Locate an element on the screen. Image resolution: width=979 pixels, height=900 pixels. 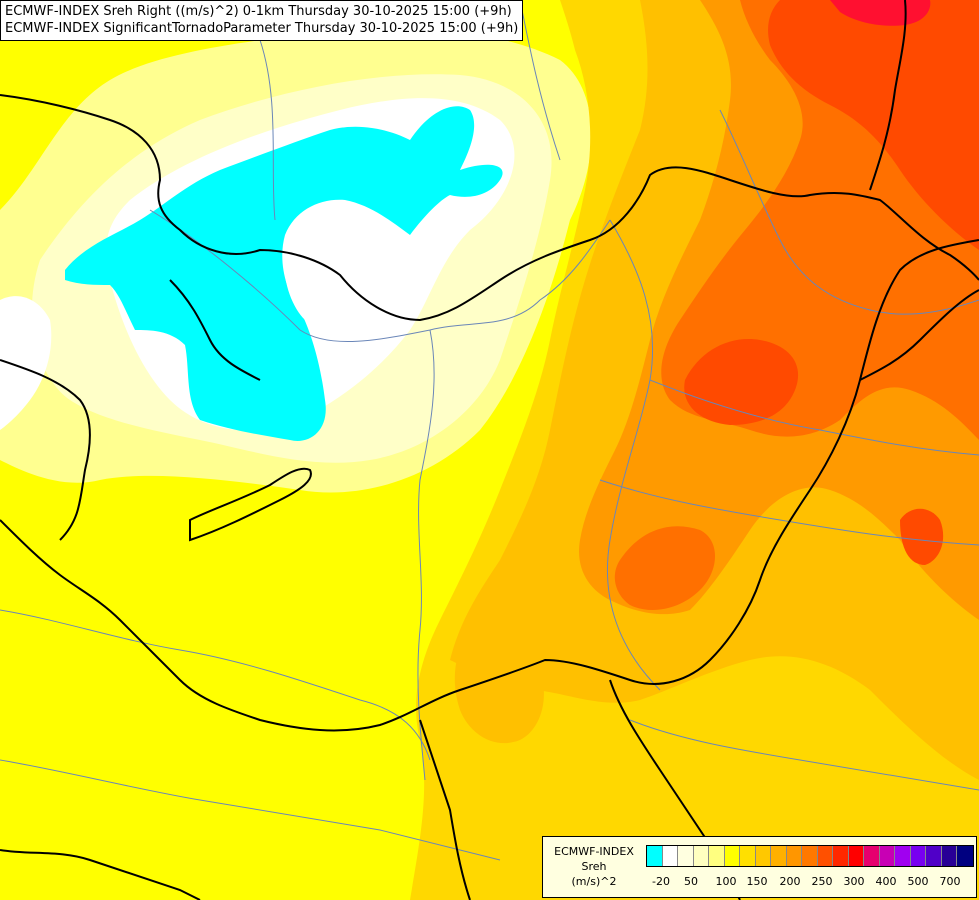
sreh-zone-white-west is located at coordinates (26, 363).